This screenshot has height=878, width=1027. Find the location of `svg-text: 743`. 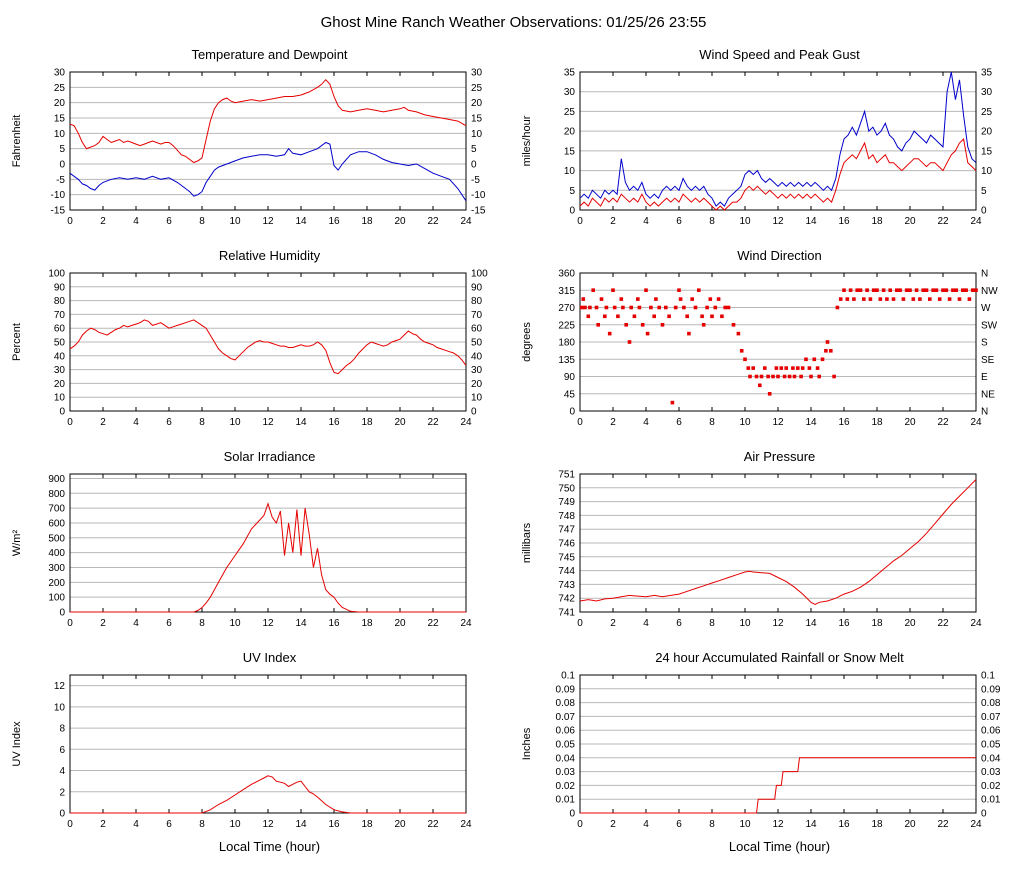

svg-text: 743 is located at coordinates (566, 585).